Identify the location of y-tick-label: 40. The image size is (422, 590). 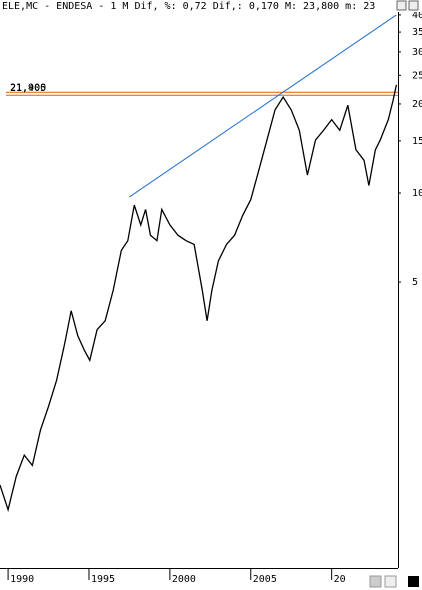
(417, 15).